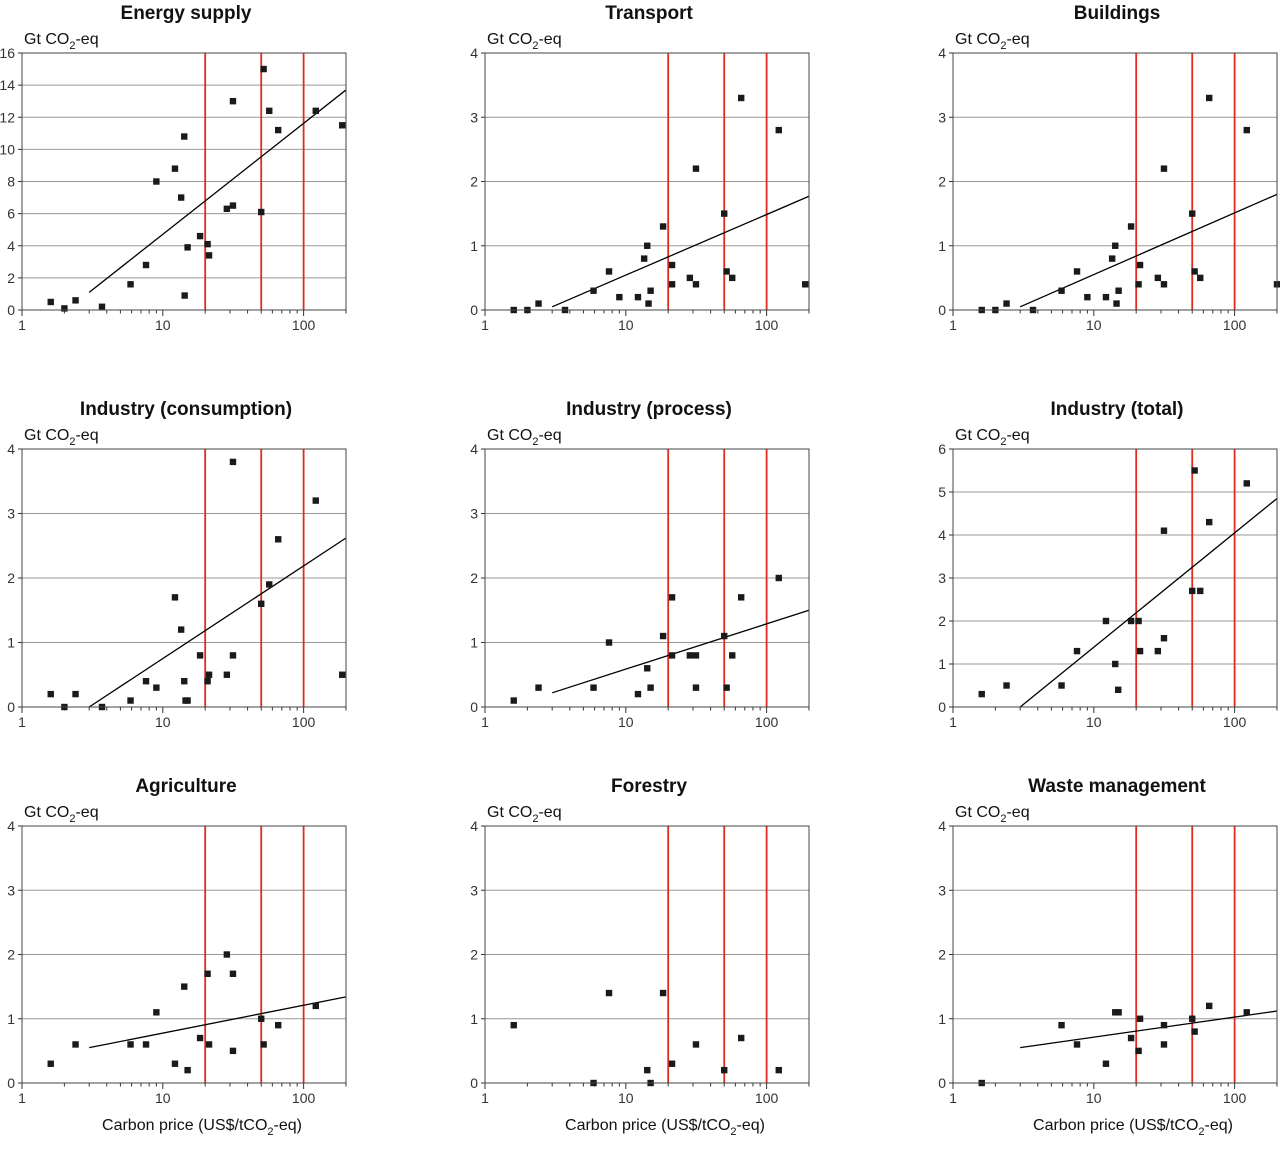 The height and width of the screenshot is (1154, 1280). What do you see at coordinates (649, 13) in the screenshot?
I see `chart-title: Transport` at bounding box center [649, 13].